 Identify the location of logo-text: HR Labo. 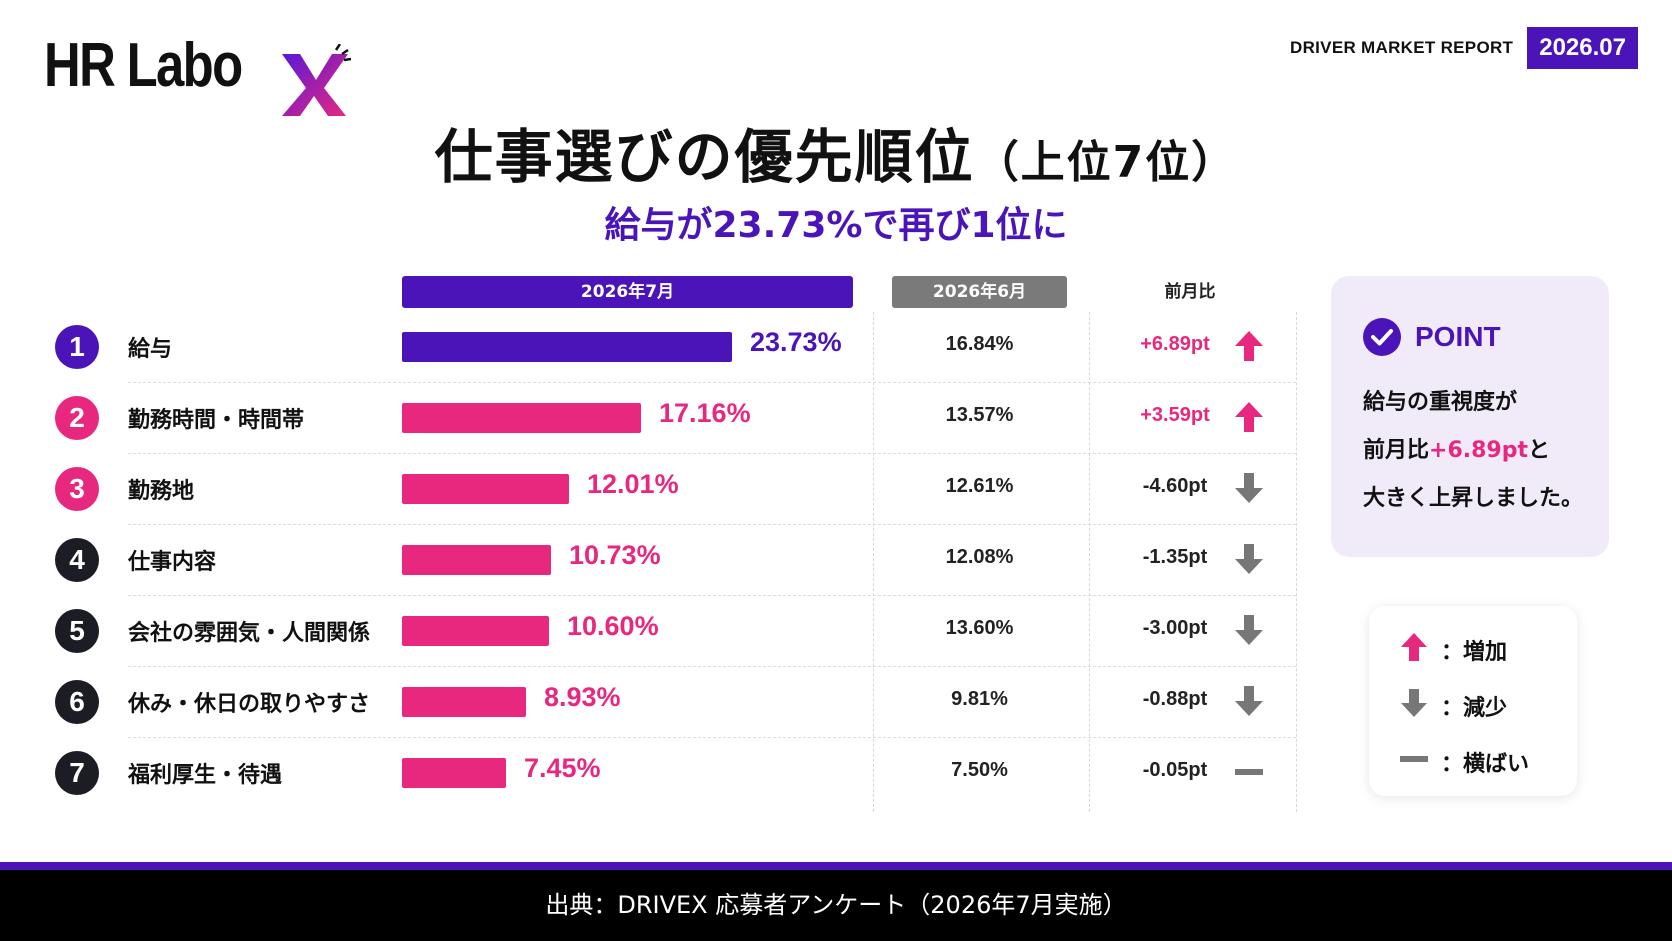
(143, 65).